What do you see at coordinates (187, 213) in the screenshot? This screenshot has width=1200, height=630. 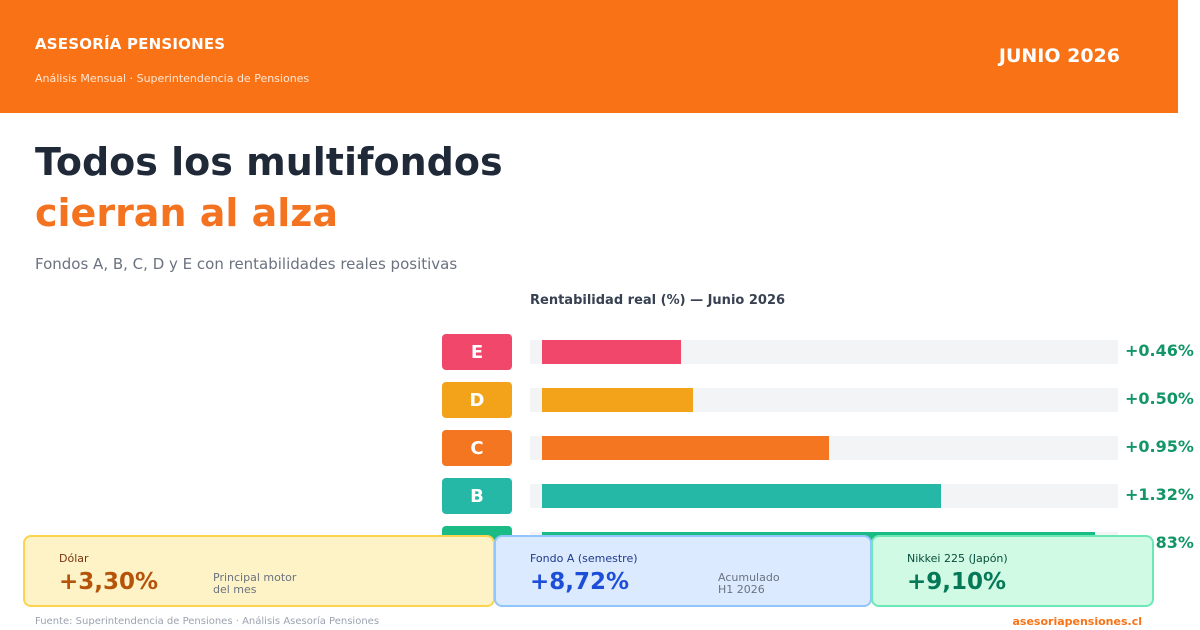 I see `headline-line-2: cierran al alza` at bounding box center [187, 213].